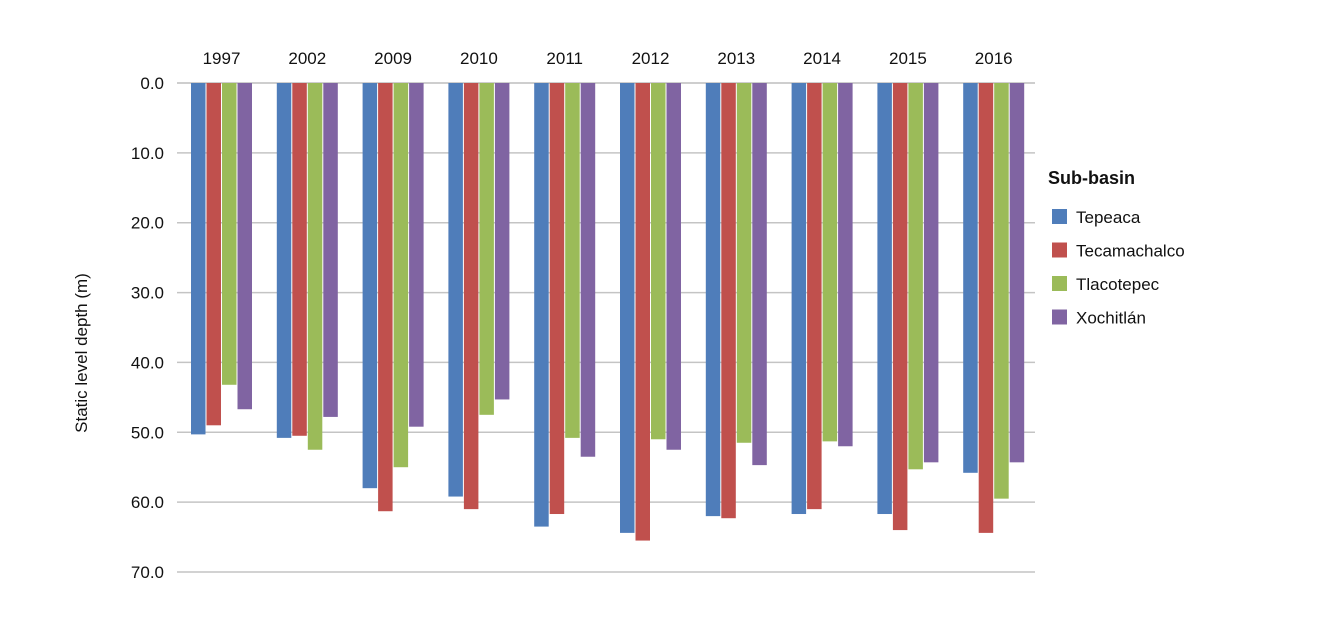 This screenshot has width=1317, height=634. I want to click on x-tick-label: 2002, so click(307, 58).